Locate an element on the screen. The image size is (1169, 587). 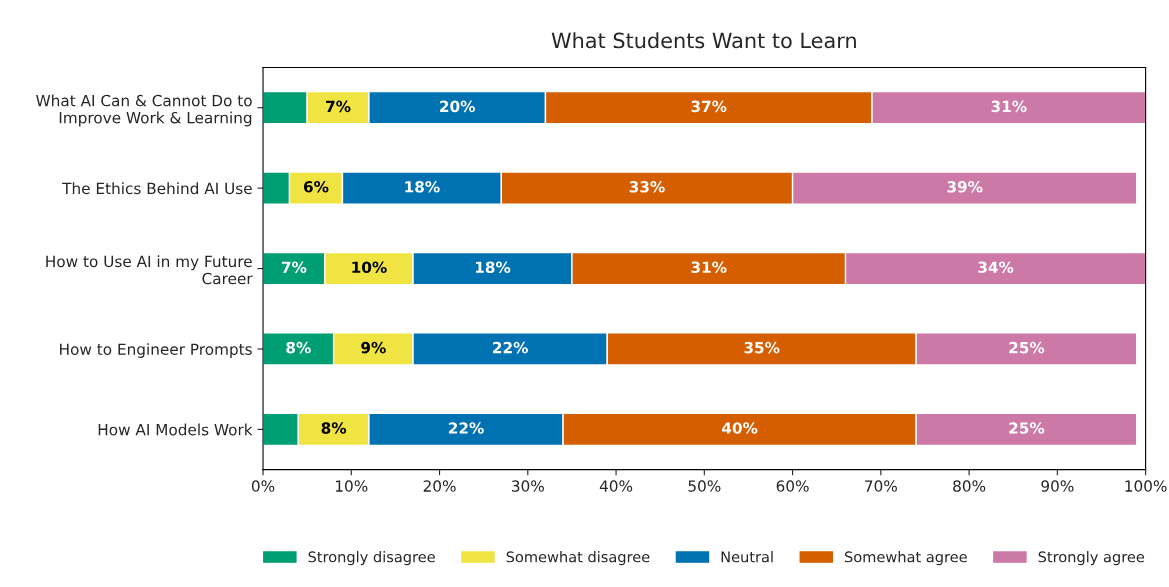
x-tick-label: 10% is located at coordinates (351, 486).